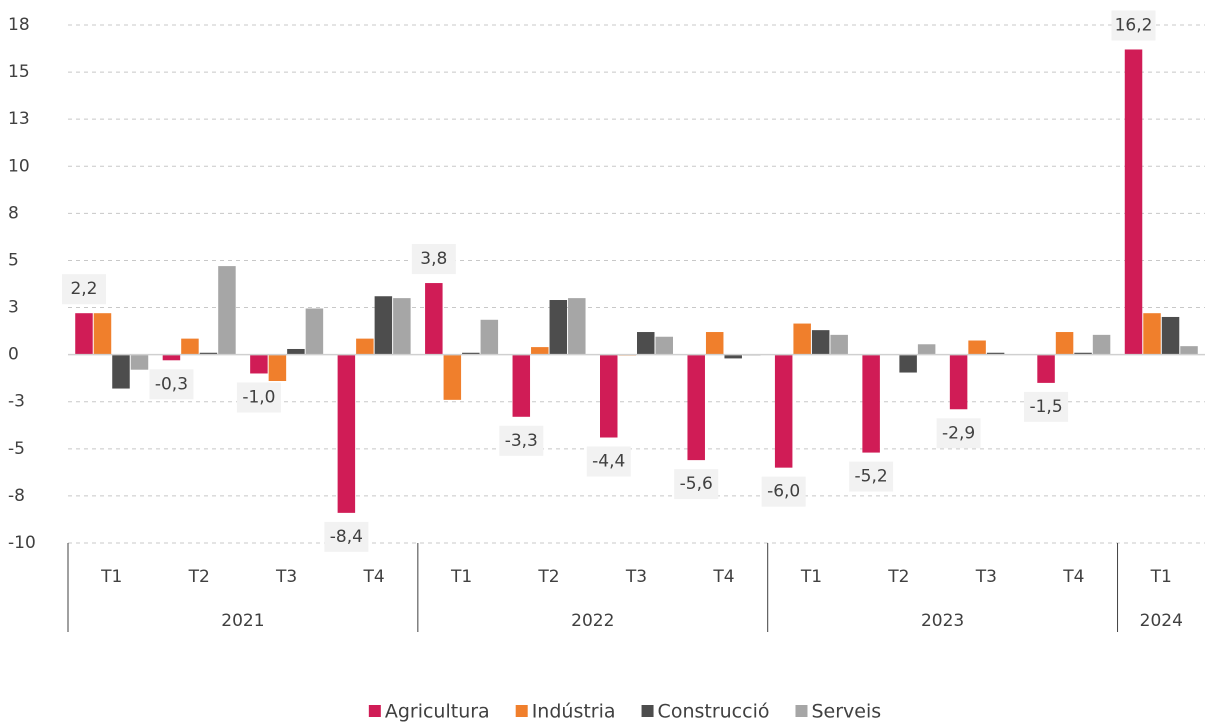 The width and height of the screenshot is (1210, 728). Describe the element at coordinates (13, 213) in the screenshot. I see `y-tick-label: 8` at that location.